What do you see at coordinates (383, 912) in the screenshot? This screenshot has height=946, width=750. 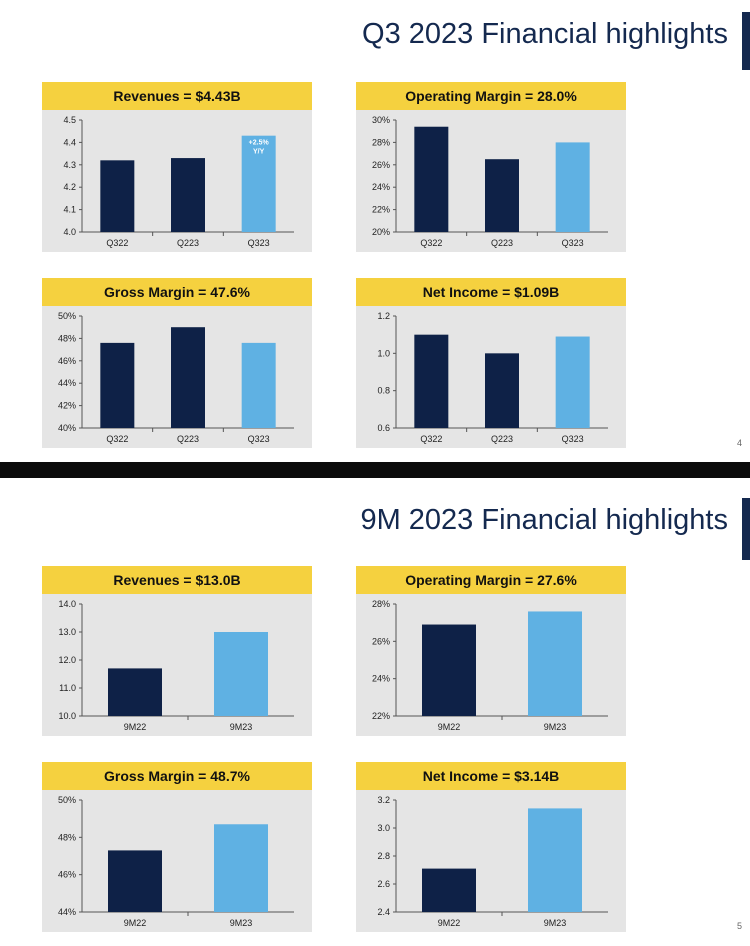 I see `y-tick-label: 2.4` at bounding box center [383, 912].